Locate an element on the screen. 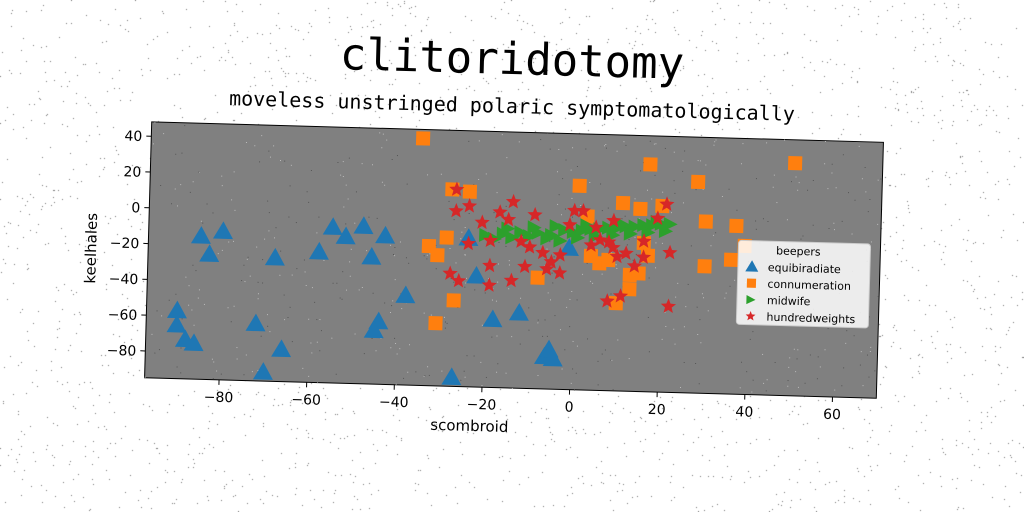 The image size is (1024, 512). y-axis-label: keelhales is located at coordinates (91, 247).